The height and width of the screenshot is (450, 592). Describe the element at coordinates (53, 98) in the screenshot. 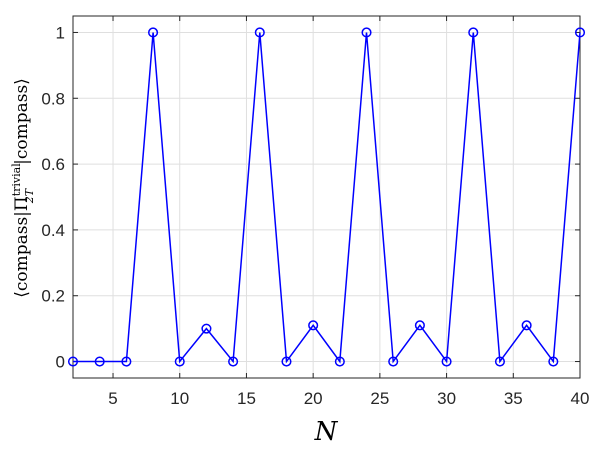

I see `y-tick-label: 0.8` at that location.